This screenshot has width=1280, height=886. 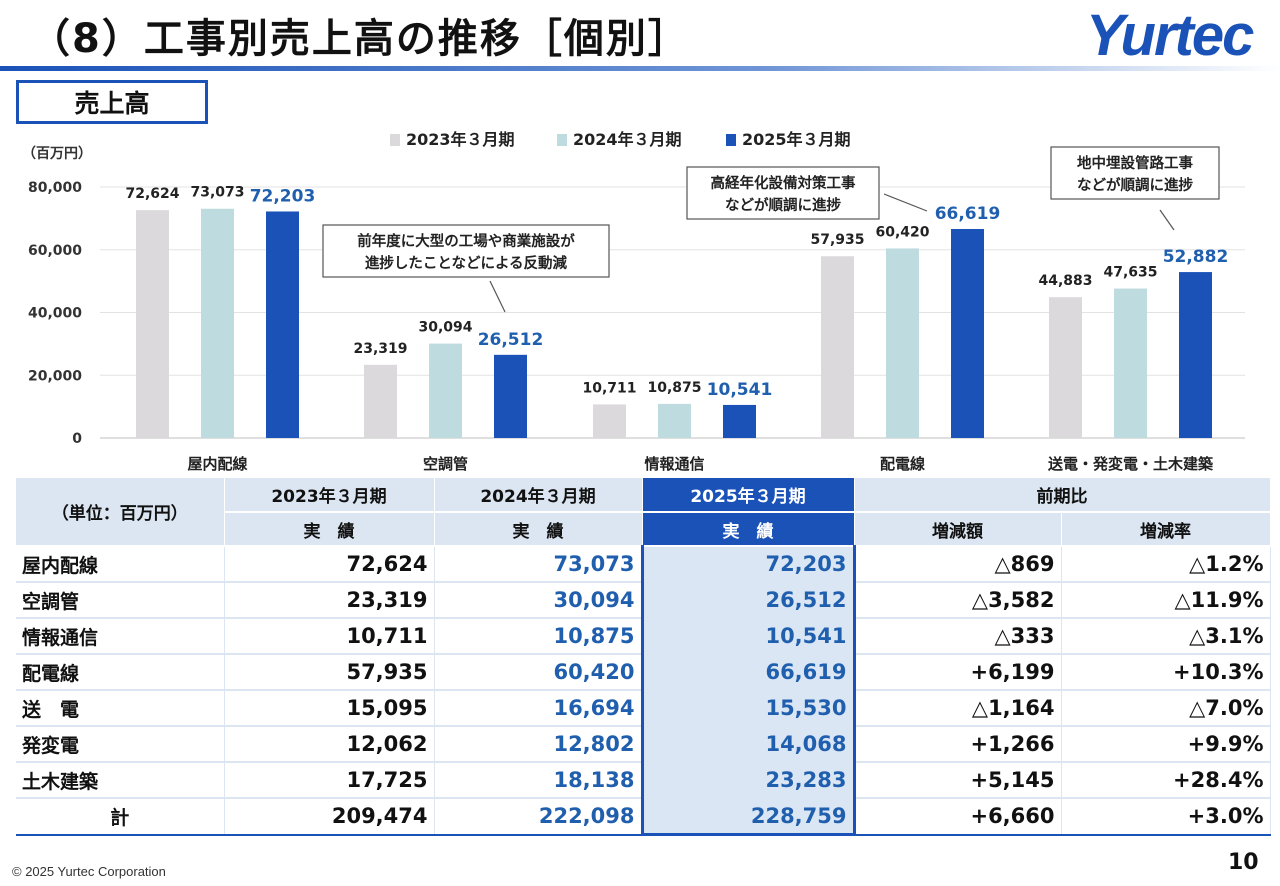 What do you see at coordinates (748, 564) in the screenshot?
I see `table-cell-v2025: 72,203` at bounding box center [748, 564].